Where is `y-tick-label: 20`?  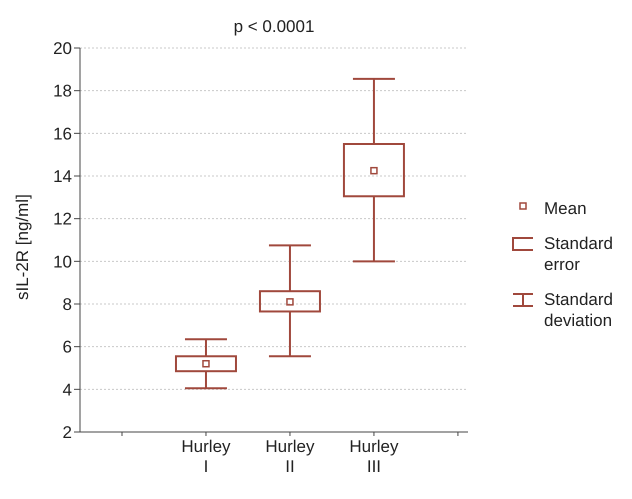 y-tick-label: 20 is located at coordinates (62, 48).